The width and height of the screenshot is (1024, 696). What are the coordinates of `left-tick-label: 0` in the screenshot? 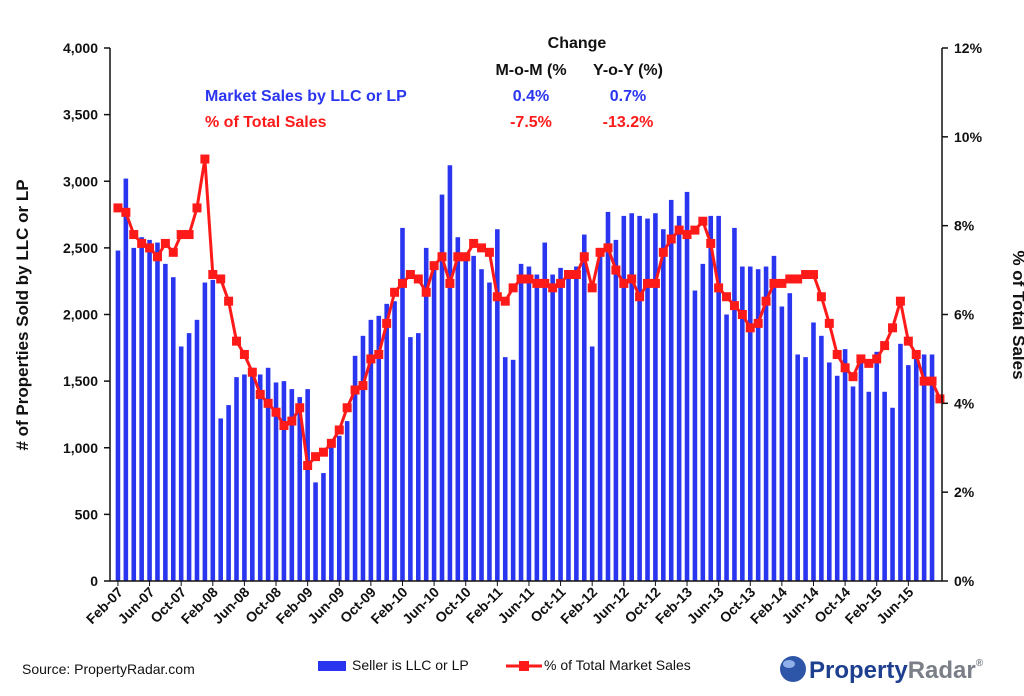 It's located at (94, 581).